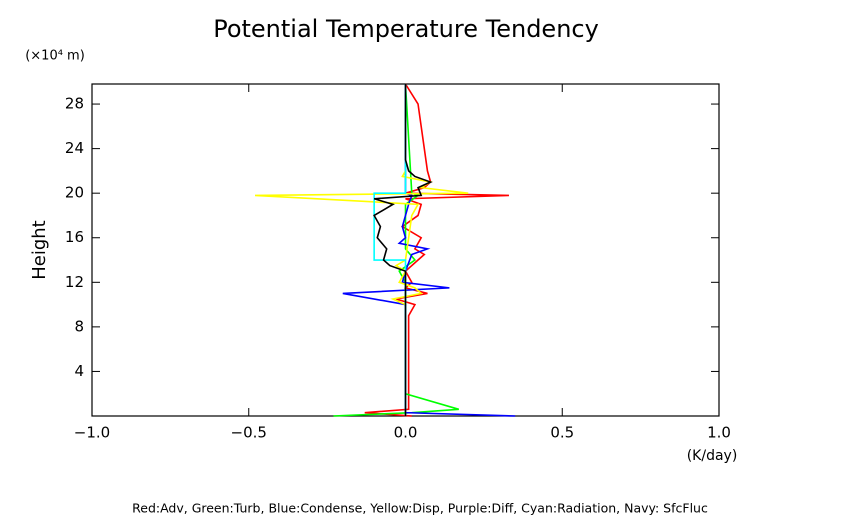 Image resolution: width=854 pixels, height=523 pixels. What do you see at coordinates (39, 250) in the screenshot?
I see `y-axis-label: Height` at bounding box center [39, 250].